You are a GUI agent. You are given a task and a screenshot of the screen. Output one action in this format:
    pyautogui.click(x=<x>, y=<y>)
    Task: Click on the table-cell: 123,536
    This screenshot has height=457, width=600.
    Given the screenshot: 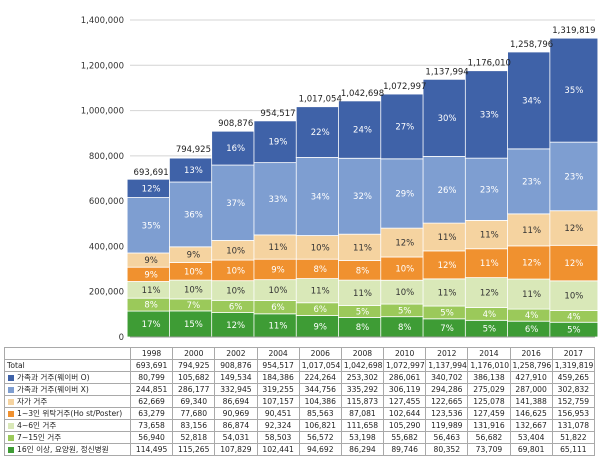 What is the action you would take?
    pyautogui.click(x=447, y=413)
    